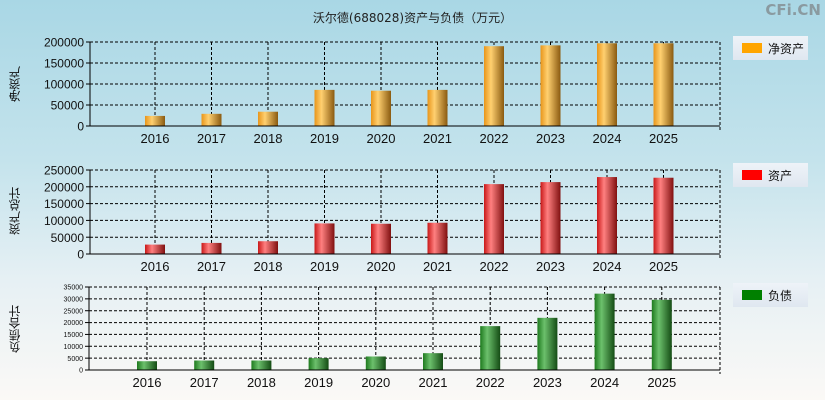 This screenshot has height=400, width=825. I want to click on legend-label: 资产, so click(780, 176).